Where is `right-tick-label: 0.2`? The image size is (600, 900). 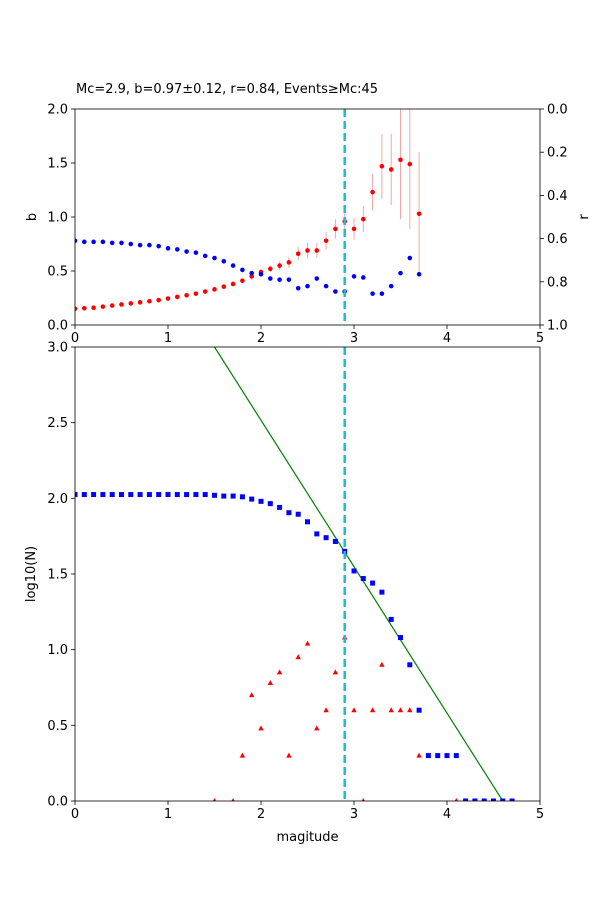 right-tick-label: 0.2 is located at coordinates (557, 153).